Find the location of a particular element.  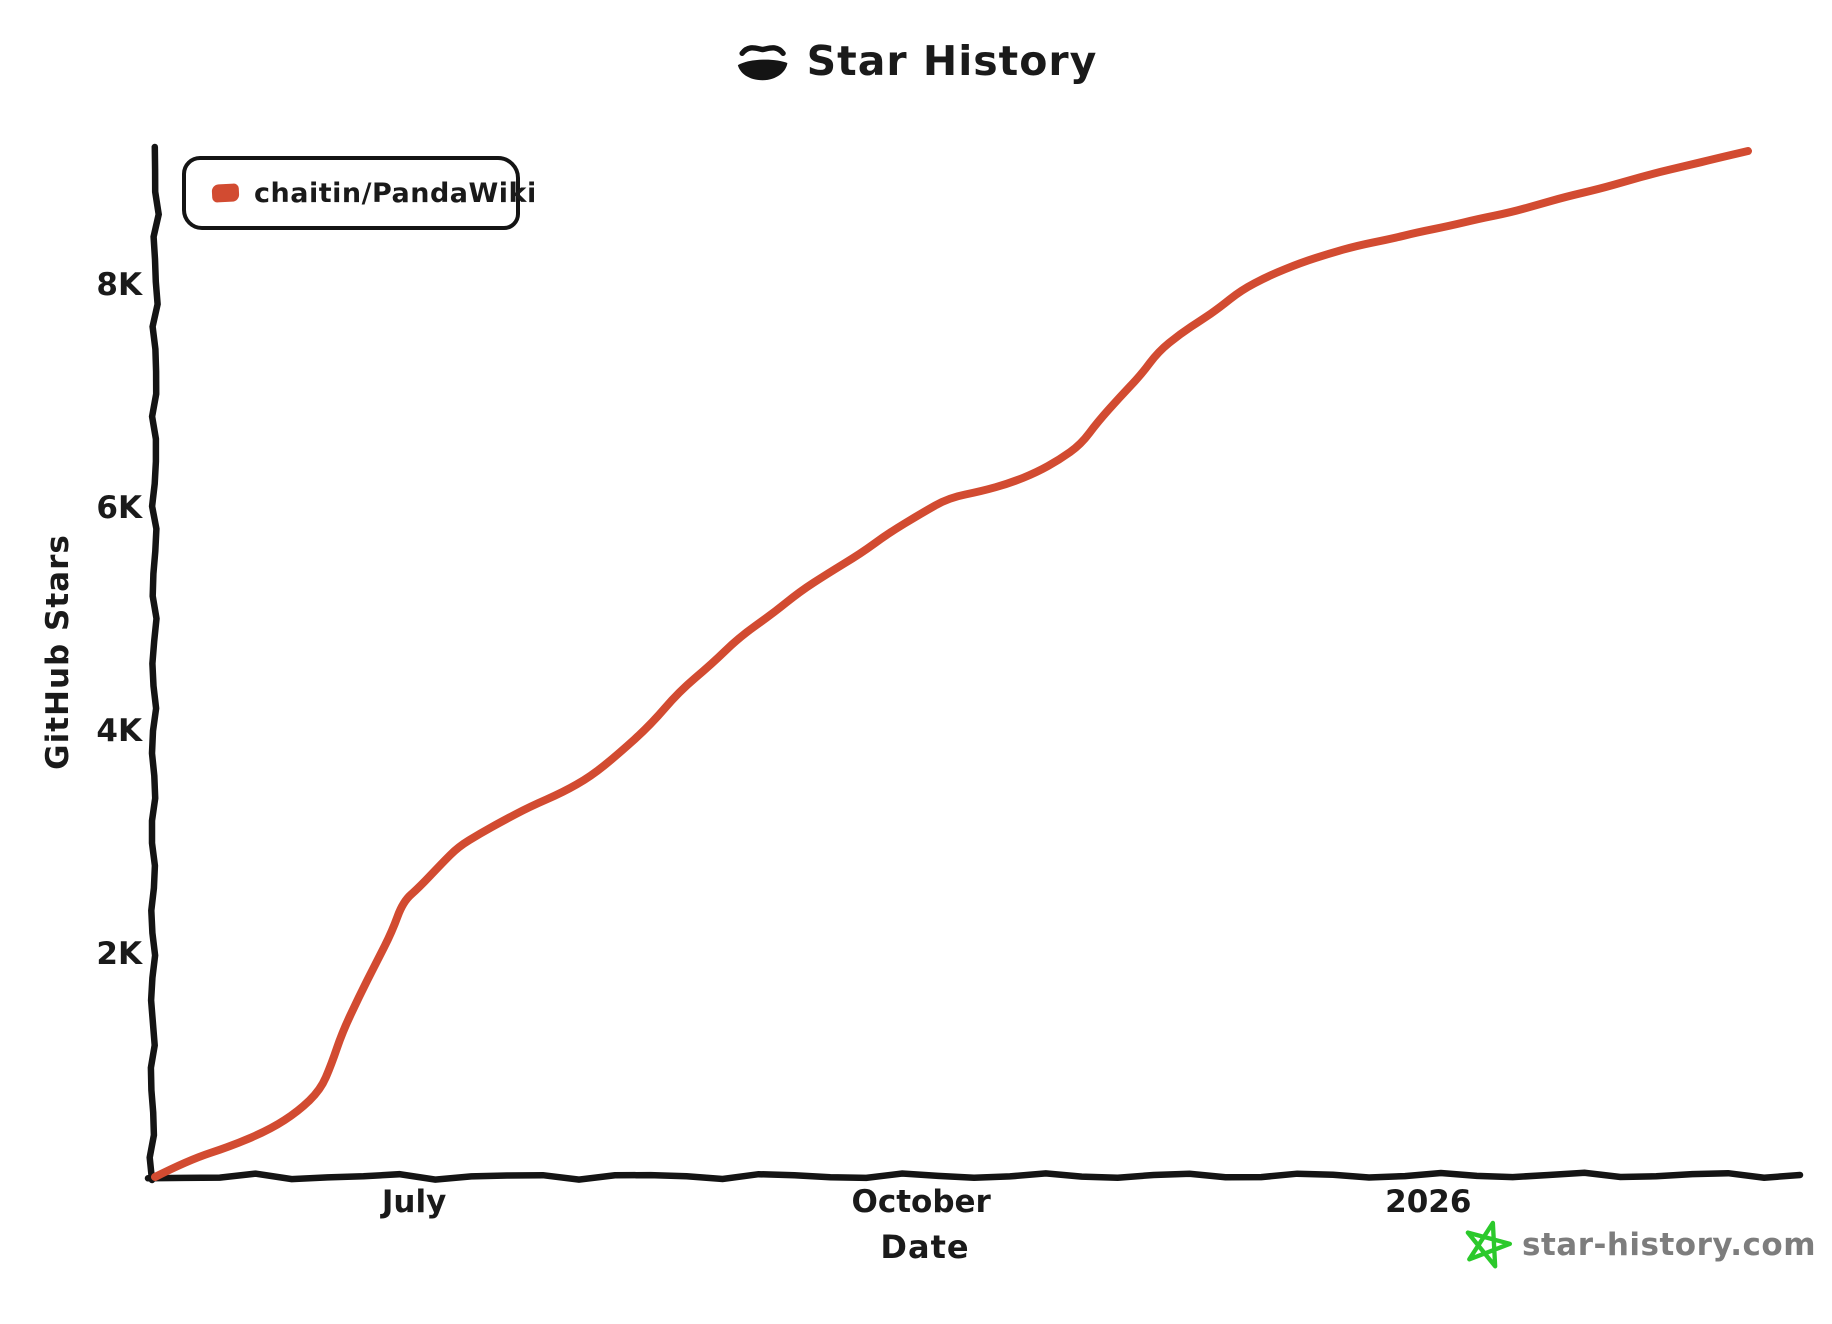

y-tick-label-6K: 6K is located at coordinates (119, 507).